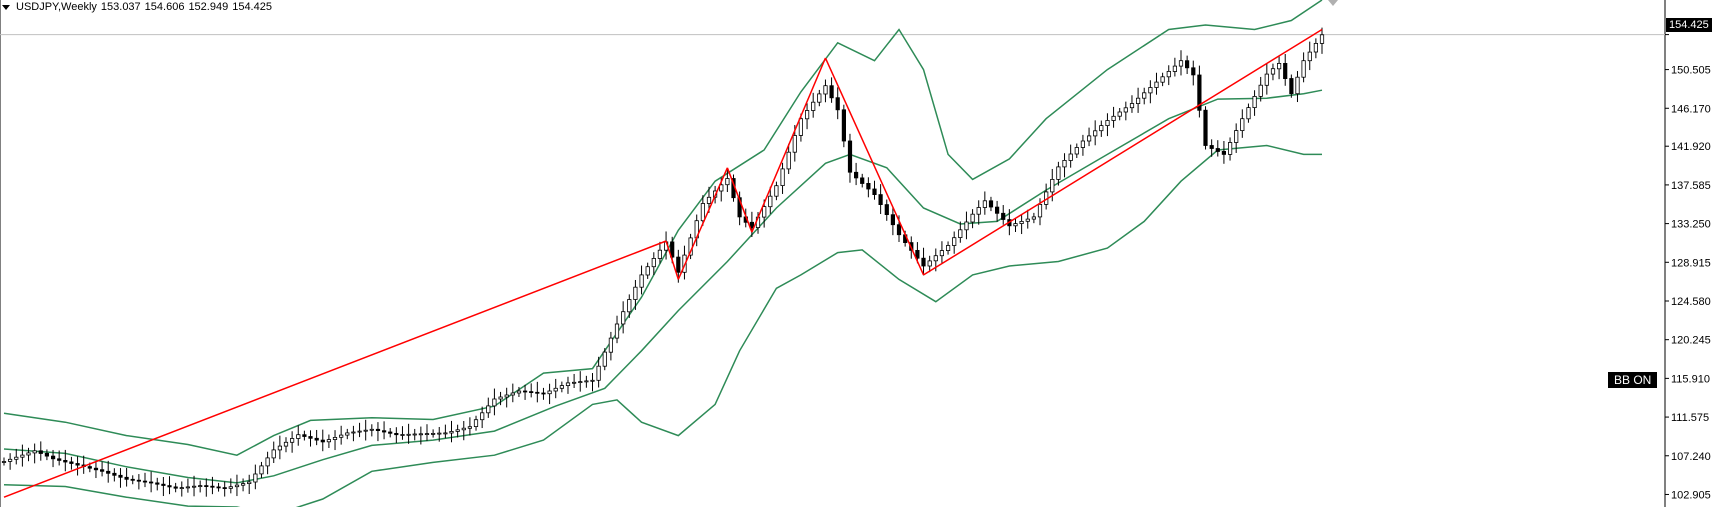 The height and width of the screenshot is (507, 1717). Describe the element at coordinates (6, 7) in the screenshot. I see `dropdown-triangle-icon` at that location.